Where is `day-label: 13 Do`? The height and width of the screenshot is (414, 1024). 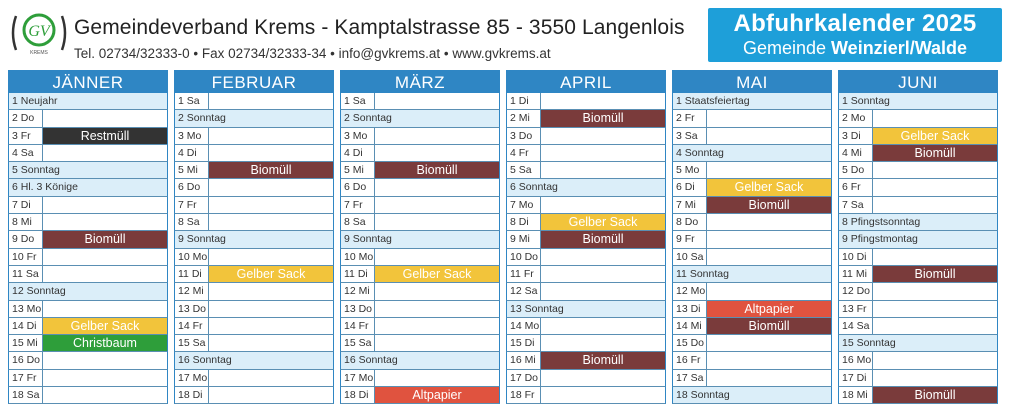 day-label: 13 Do is located at coordinates (358, 308).